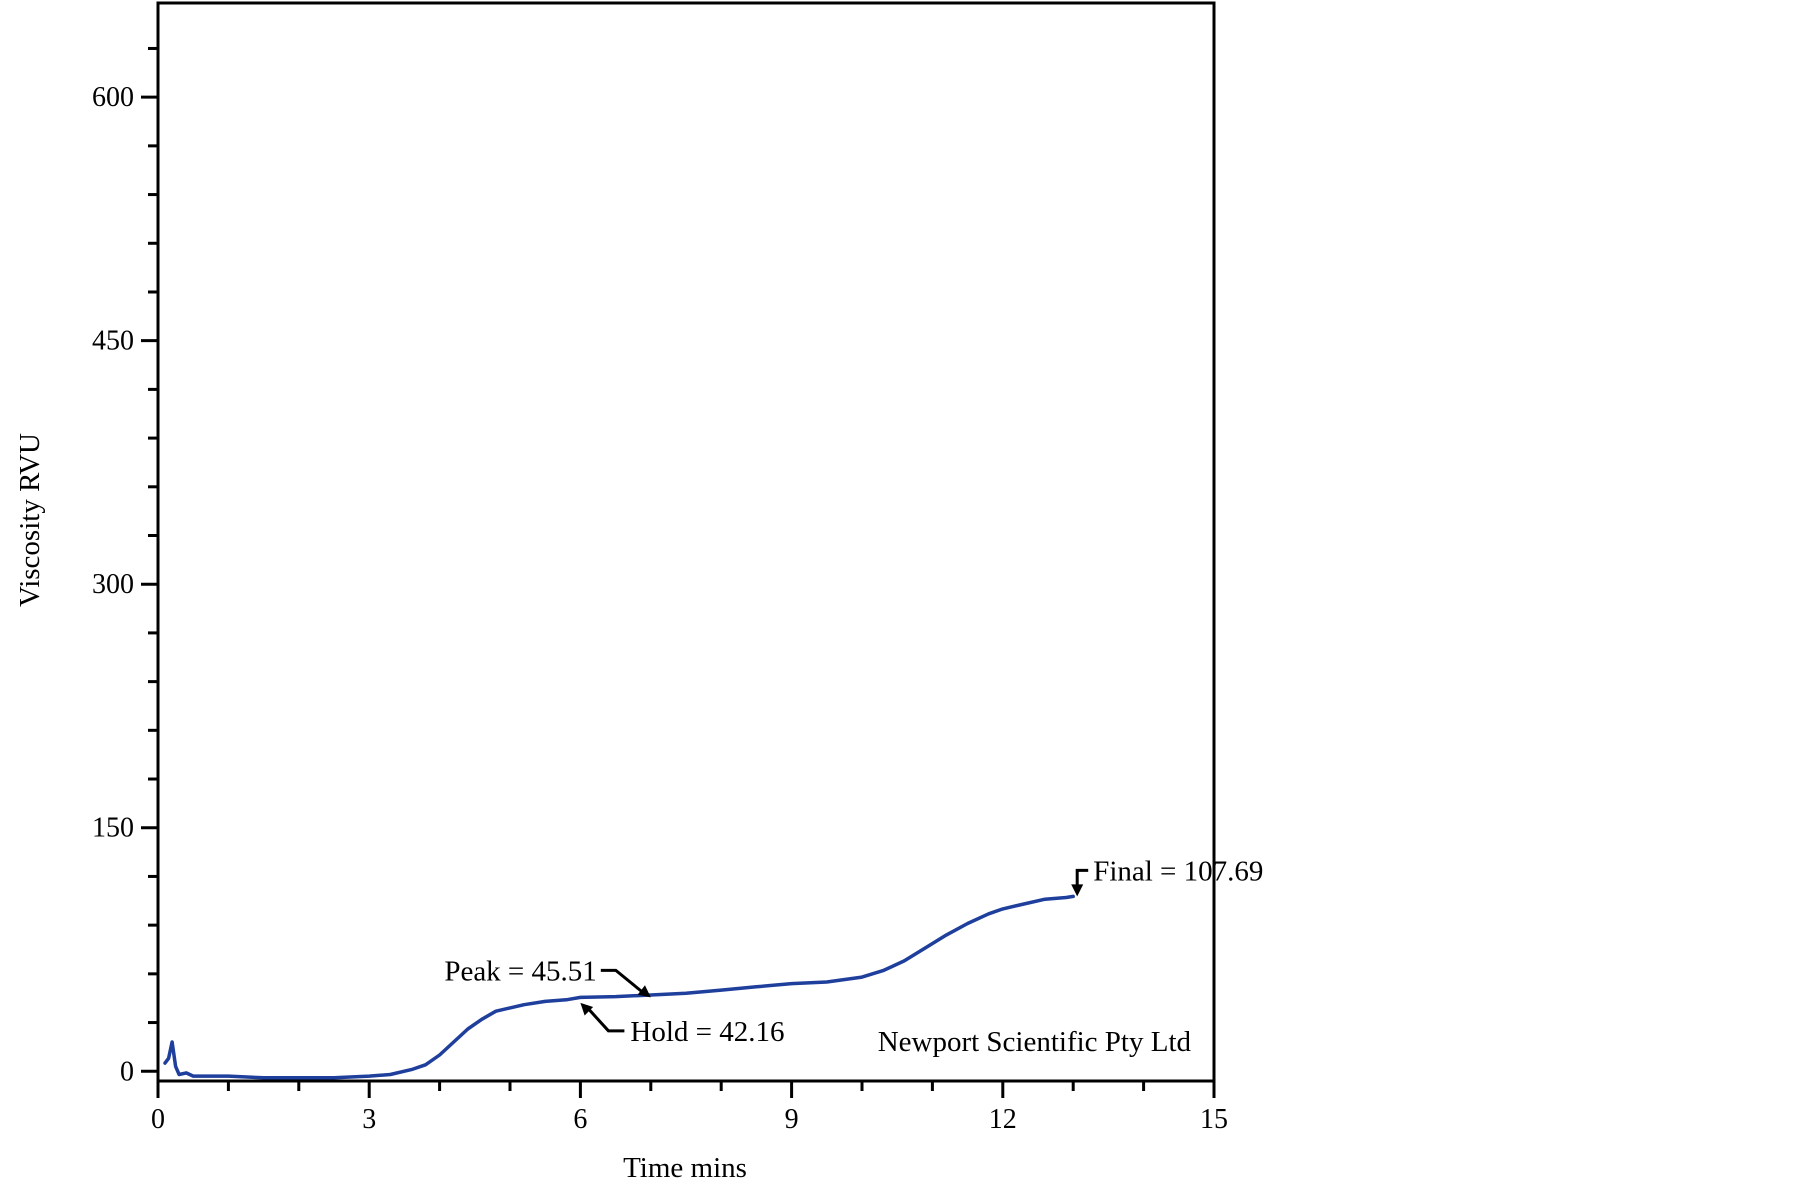  Describe the element at coordinates (622, 981) in the screenshot. I see `peak-arrow-line` at that location.